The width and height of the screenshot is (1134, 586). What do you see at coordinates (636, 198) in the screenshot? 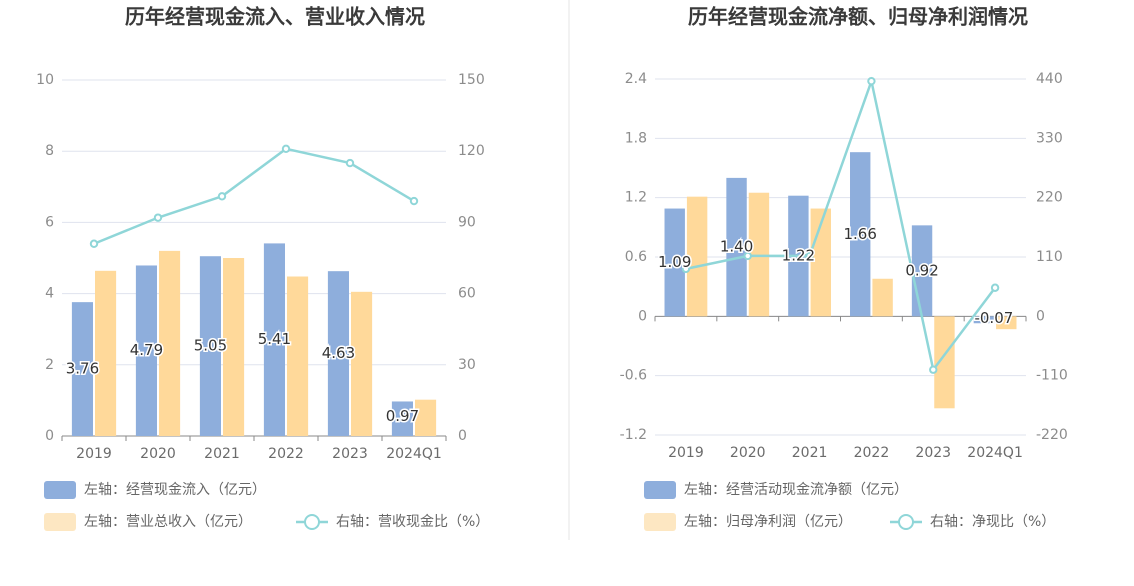
I see `left-axis-tick: 1.2` at bounding box center [636, 198].